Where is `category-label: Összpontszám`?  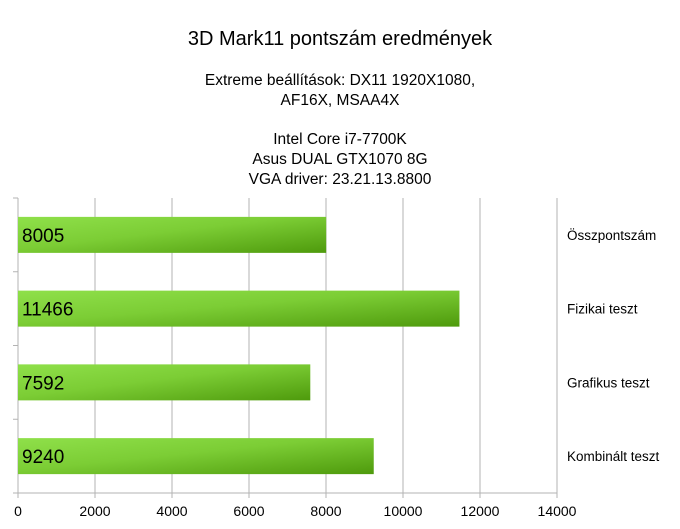 category-label: Összpontszám is located at coordinates (611, 235).